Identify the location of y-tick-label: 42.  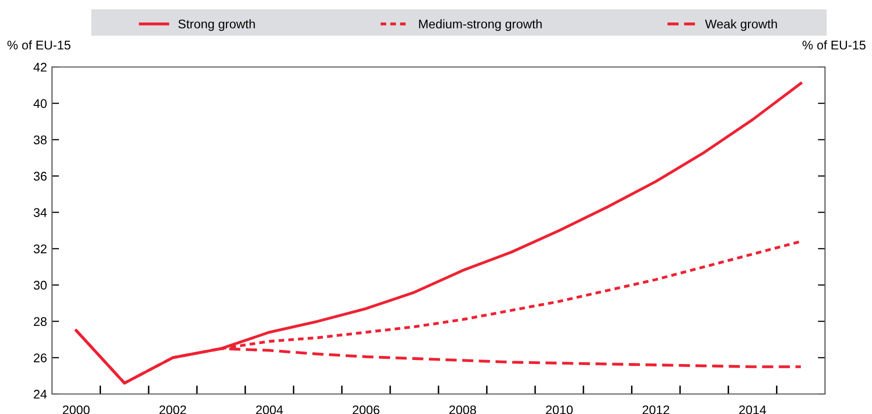
(40, 67).